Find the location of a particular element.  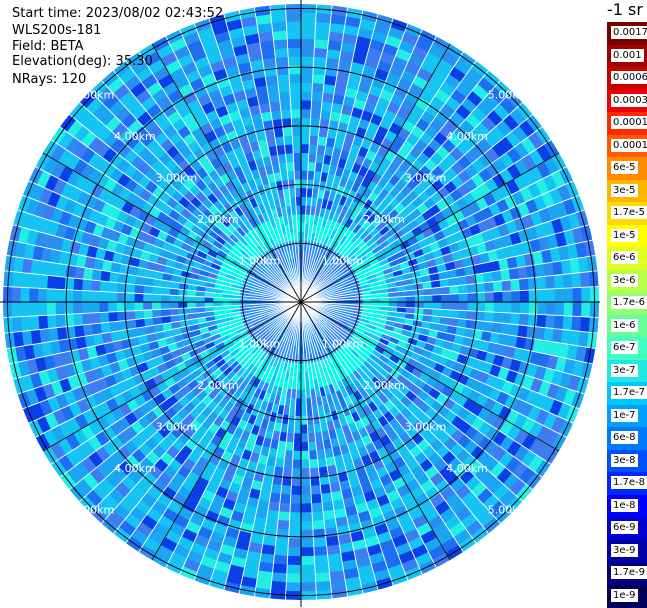

colorbar-tick-label: 0.0006 is located at coordinates (629, 77).